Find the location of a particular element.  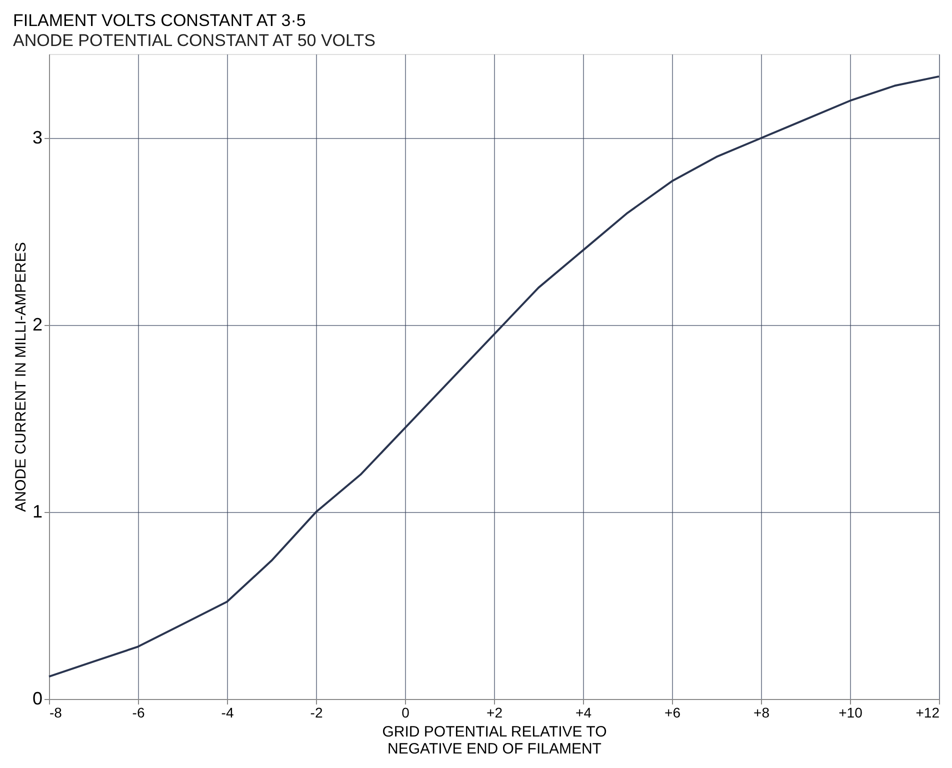

y-tick-label: 2 is located at coordinates (37, 324).